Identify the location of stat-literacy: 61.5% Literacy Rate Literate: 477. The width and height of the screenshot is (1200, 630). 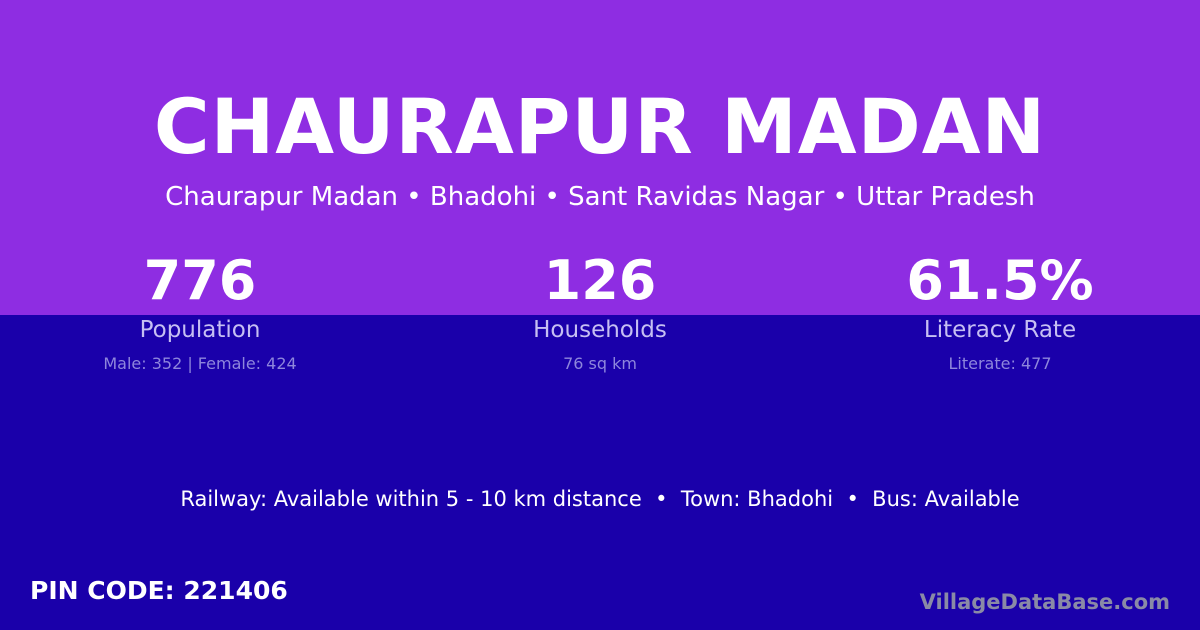
(1000, 310).